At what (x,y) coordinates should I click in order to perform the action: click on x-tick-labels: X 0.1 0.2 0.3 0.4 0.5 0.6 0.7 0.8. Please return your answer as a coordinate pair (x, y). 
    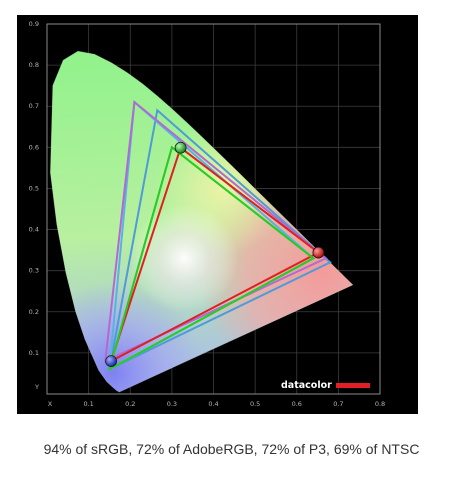
    Looking at the image, I should click on (216, 404).